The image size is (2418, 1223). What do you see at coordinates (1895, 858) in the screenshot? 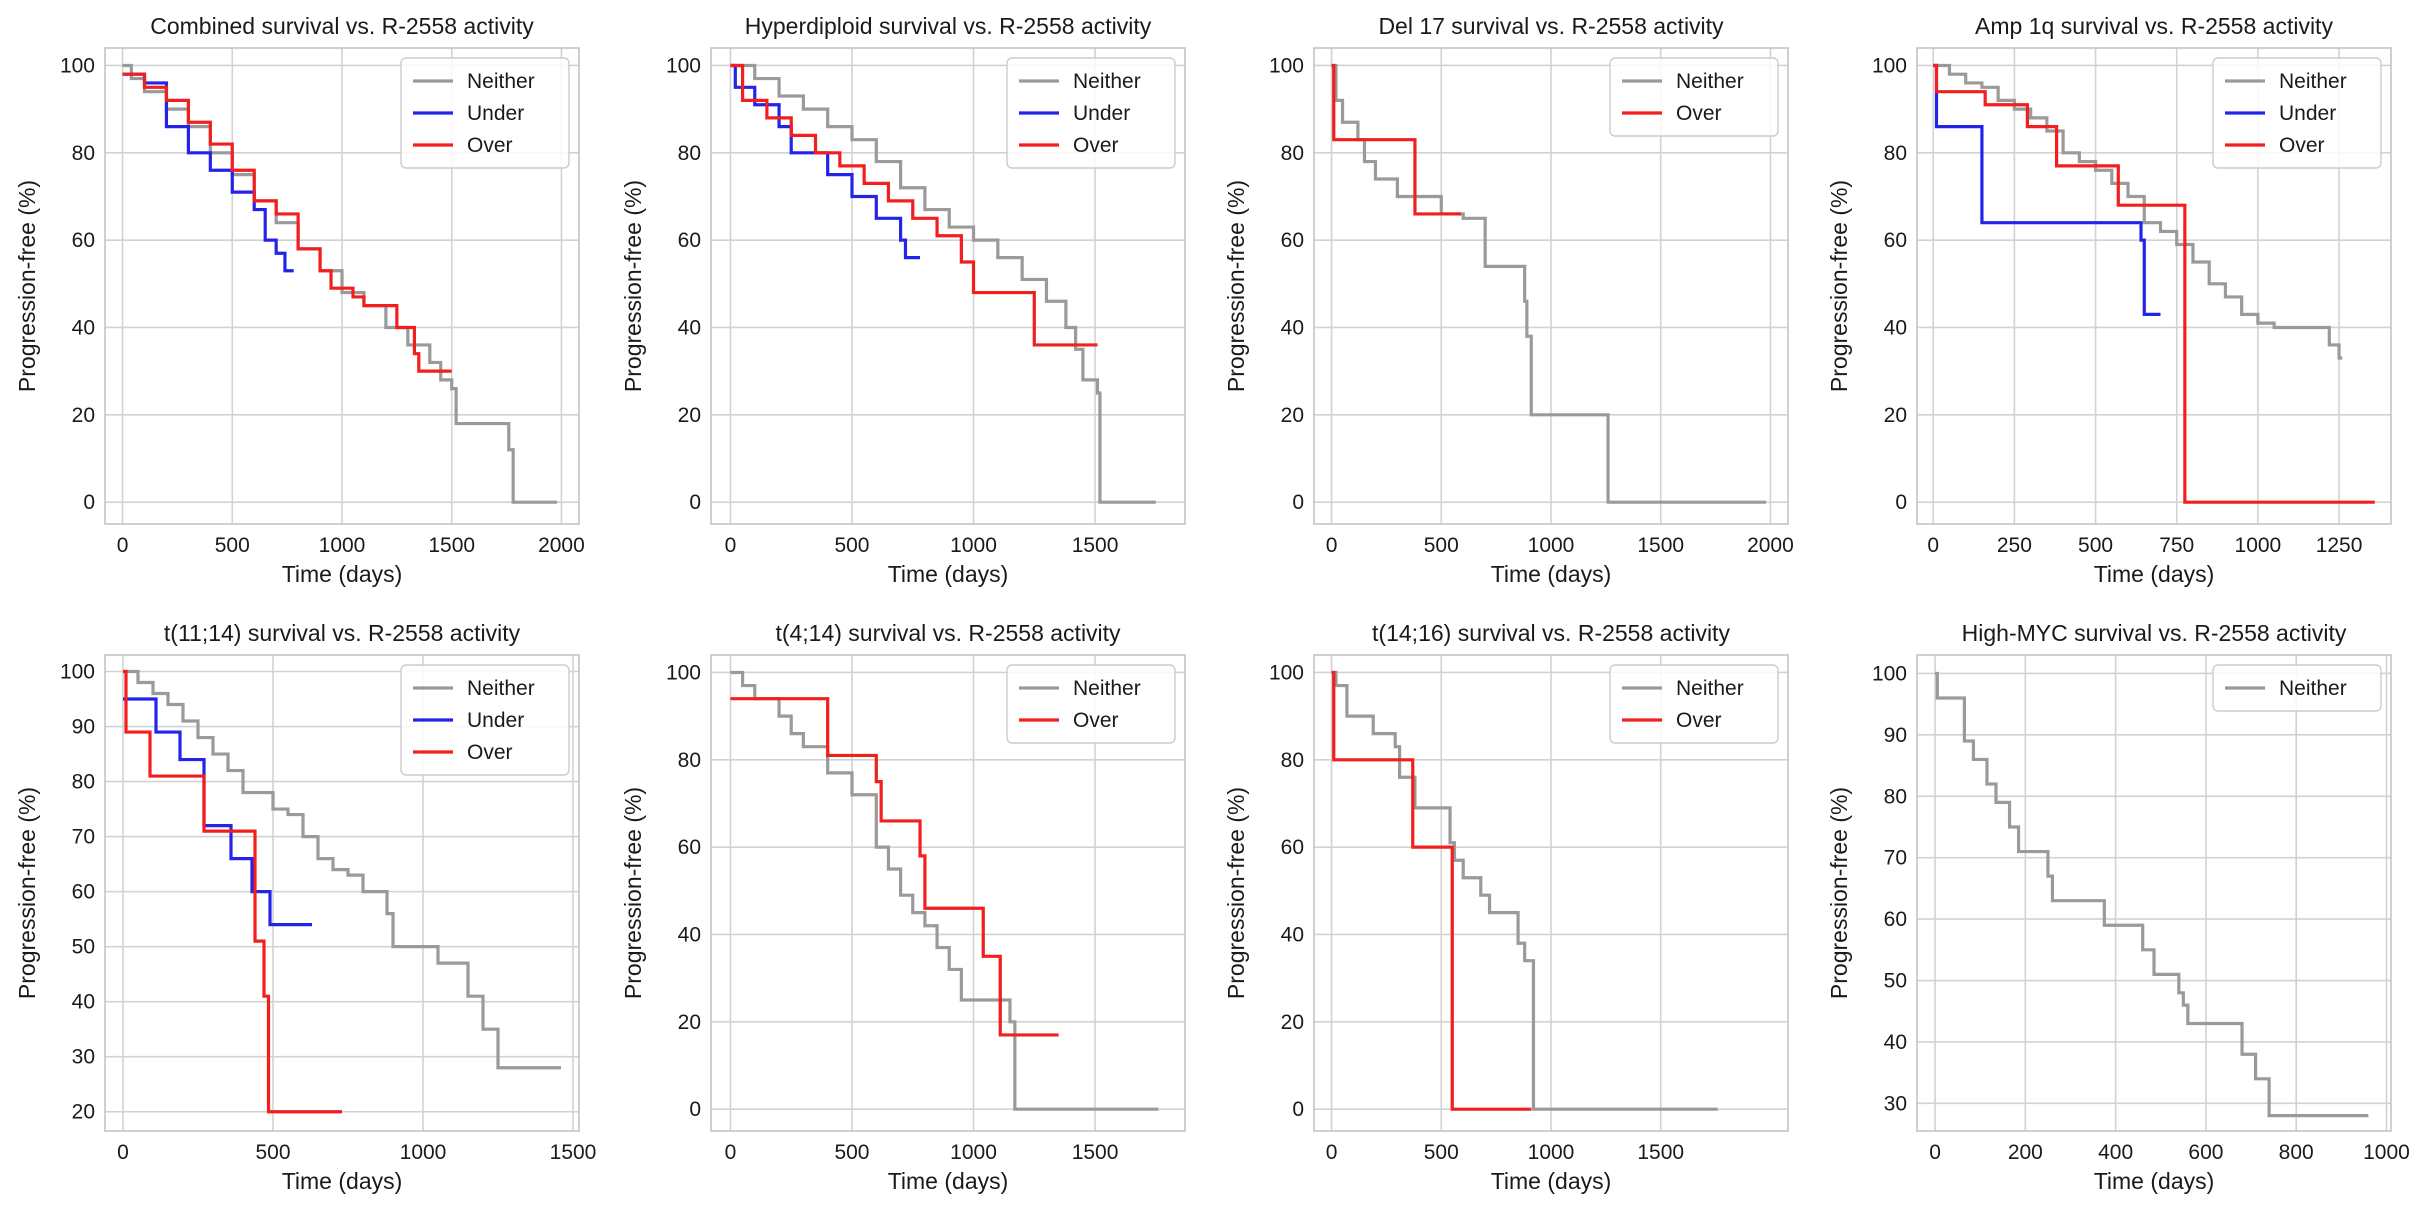
I see `y-tick-label: 70` at bounding box center [1895, 858].